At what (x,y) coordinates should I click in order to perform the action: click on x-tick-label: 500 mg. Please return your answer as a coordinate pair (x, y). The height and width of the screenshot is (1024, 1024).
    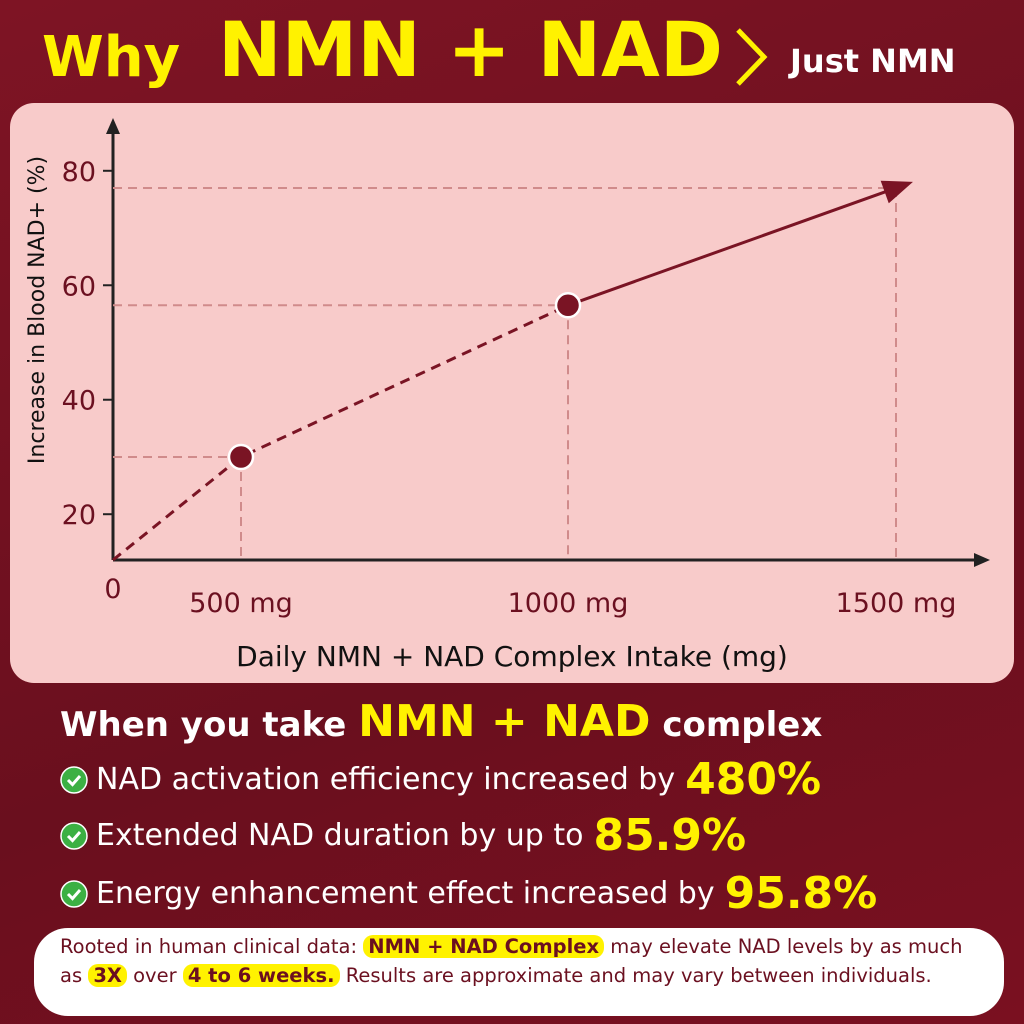
    Looking at the image, I should click on (241, 603).